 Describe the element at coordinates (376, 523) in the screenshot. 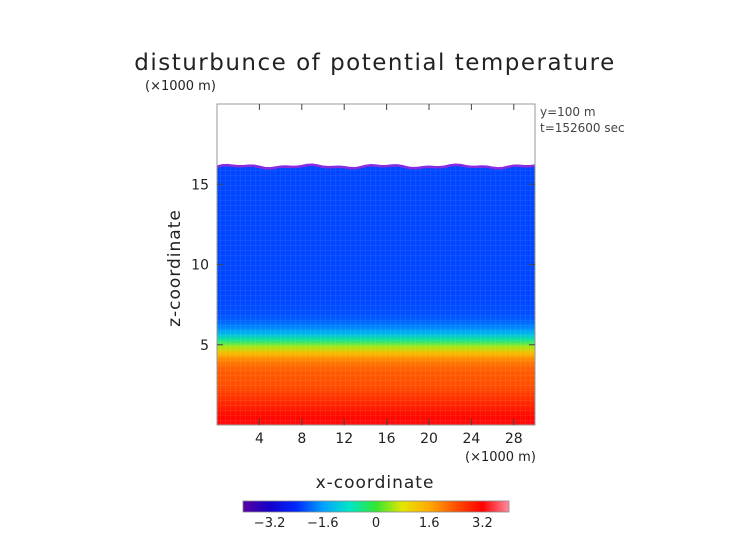

I see `colorbar-tick-label: 0` at that location.